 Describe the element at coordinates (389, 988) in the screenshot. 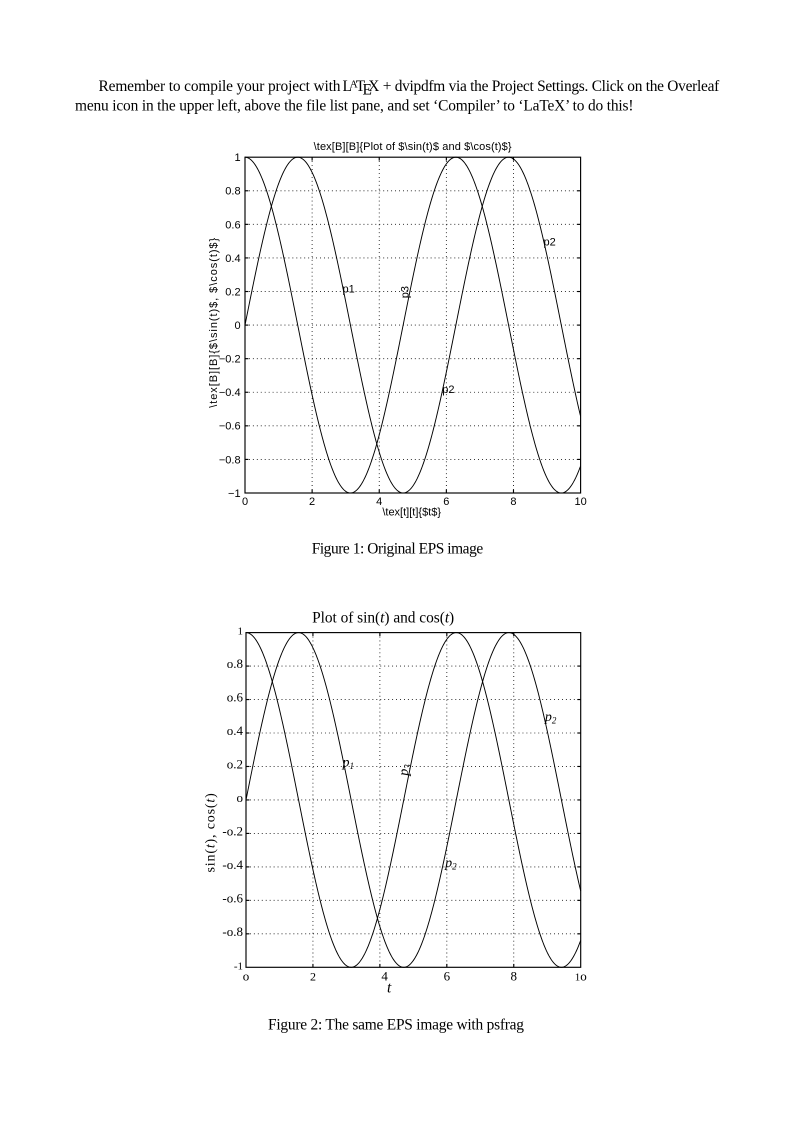

I see `svg-text: t` at that location.